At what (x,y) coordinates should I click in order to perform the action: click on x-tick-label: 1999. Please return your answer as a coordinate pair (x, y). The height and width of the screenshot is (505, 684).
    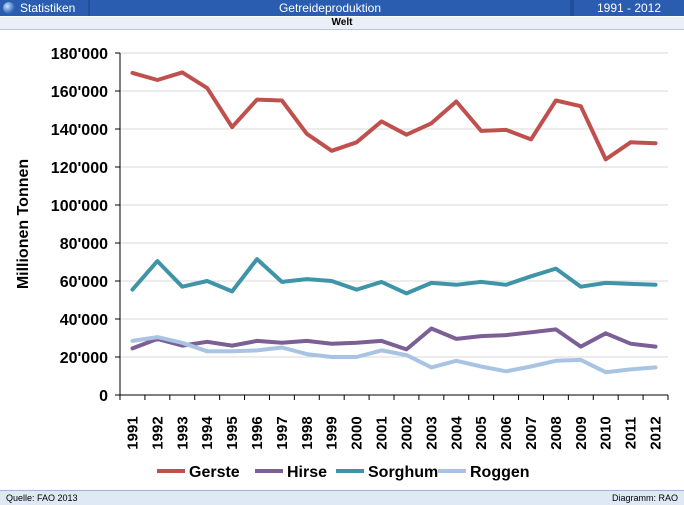
    Looking at the image, I should click on (332, 432).